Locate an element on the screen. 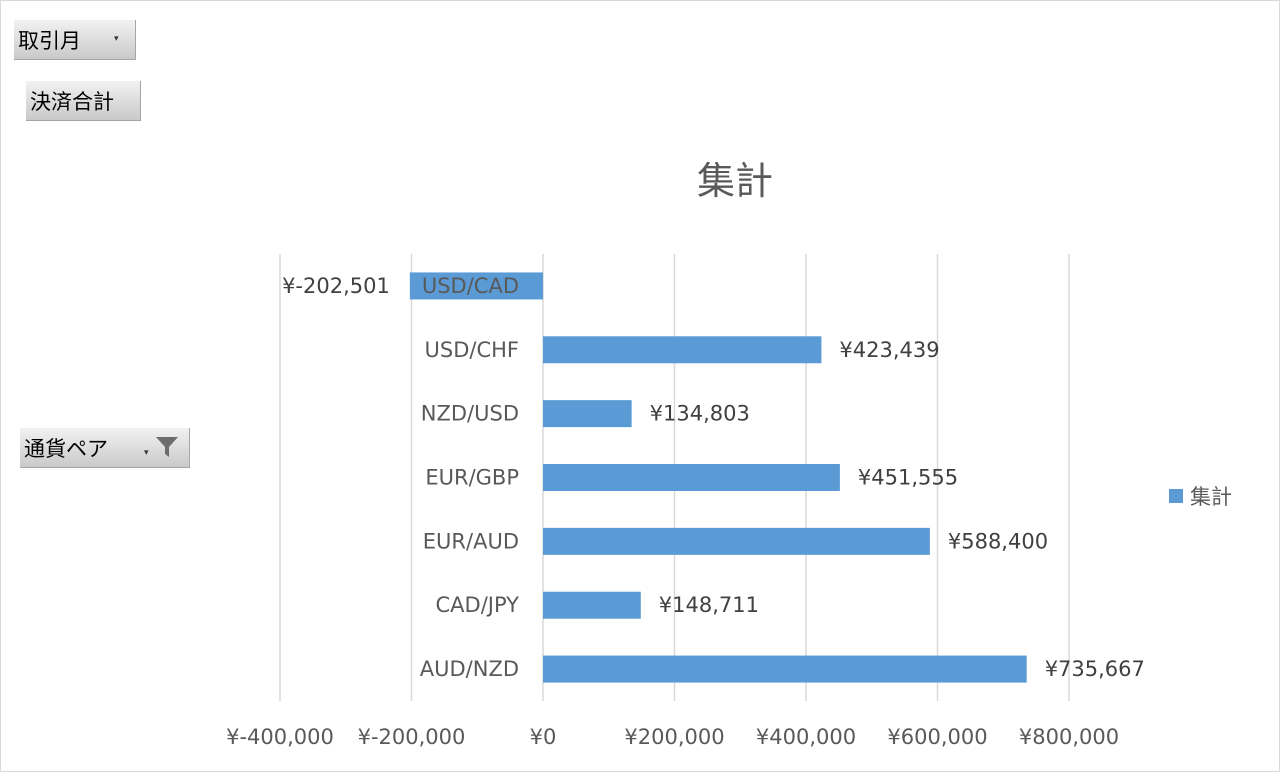 Image resolution: width=1280 pixels, height=772 pixels. category-label: NZD/USD is located at coordinates (470, 414).